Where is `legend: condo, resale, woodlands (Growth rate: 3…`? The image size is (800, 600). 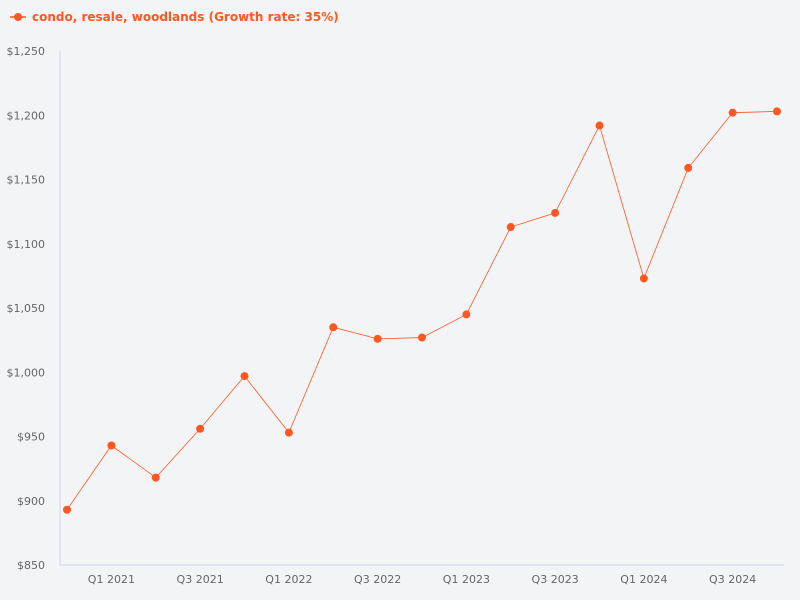 legend: condo, resale, woodlands (Growth rate: 3… is located at coordinates (174, 17).